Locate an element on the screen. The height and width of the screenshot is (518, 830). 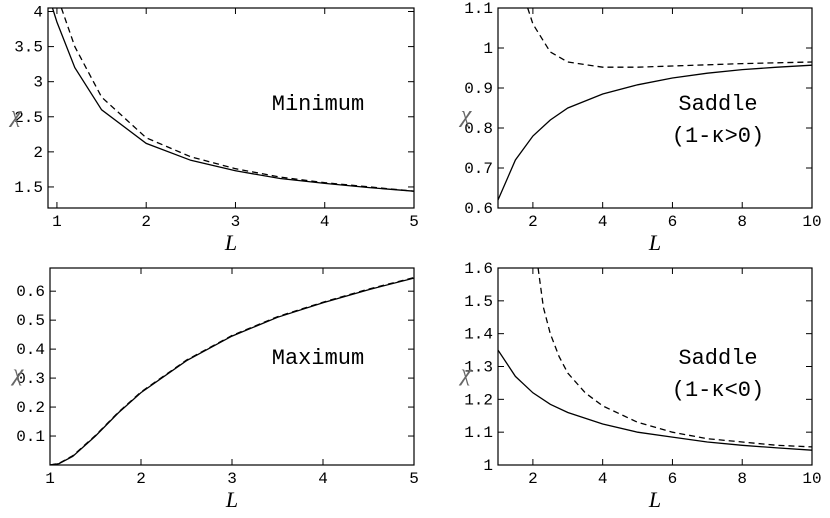
y-tick-label: 1.3 is located at coordinates (478, 368).